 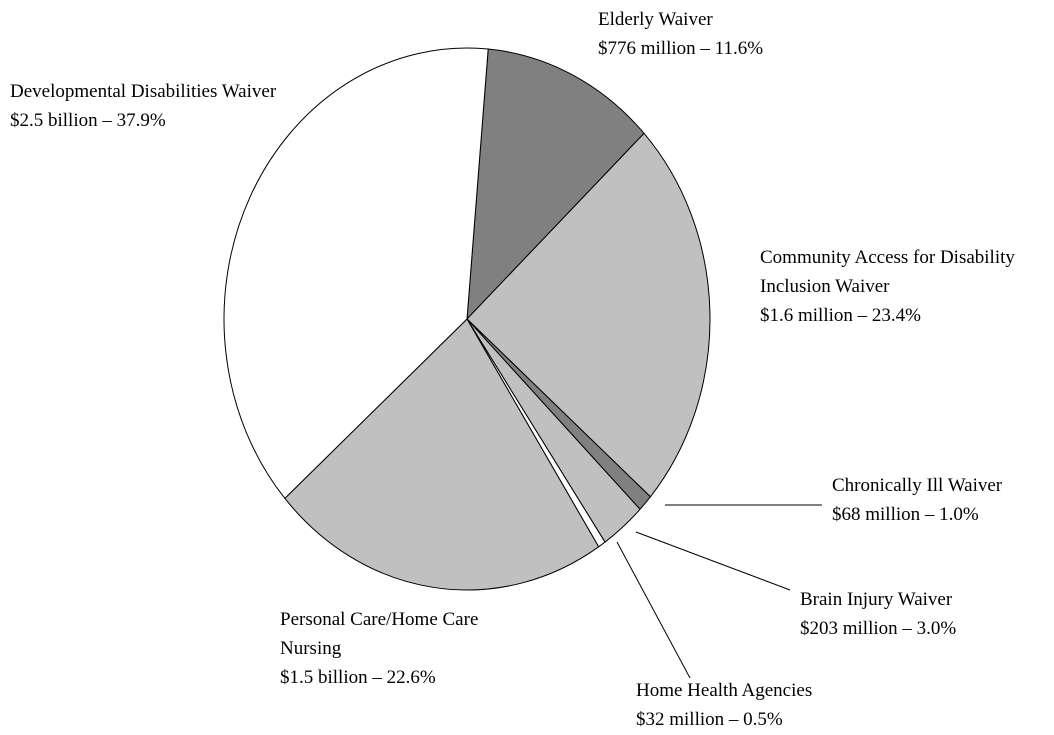 I want to click on value-label: $1.6 million – 23.4%, so click(x=840, y=315).